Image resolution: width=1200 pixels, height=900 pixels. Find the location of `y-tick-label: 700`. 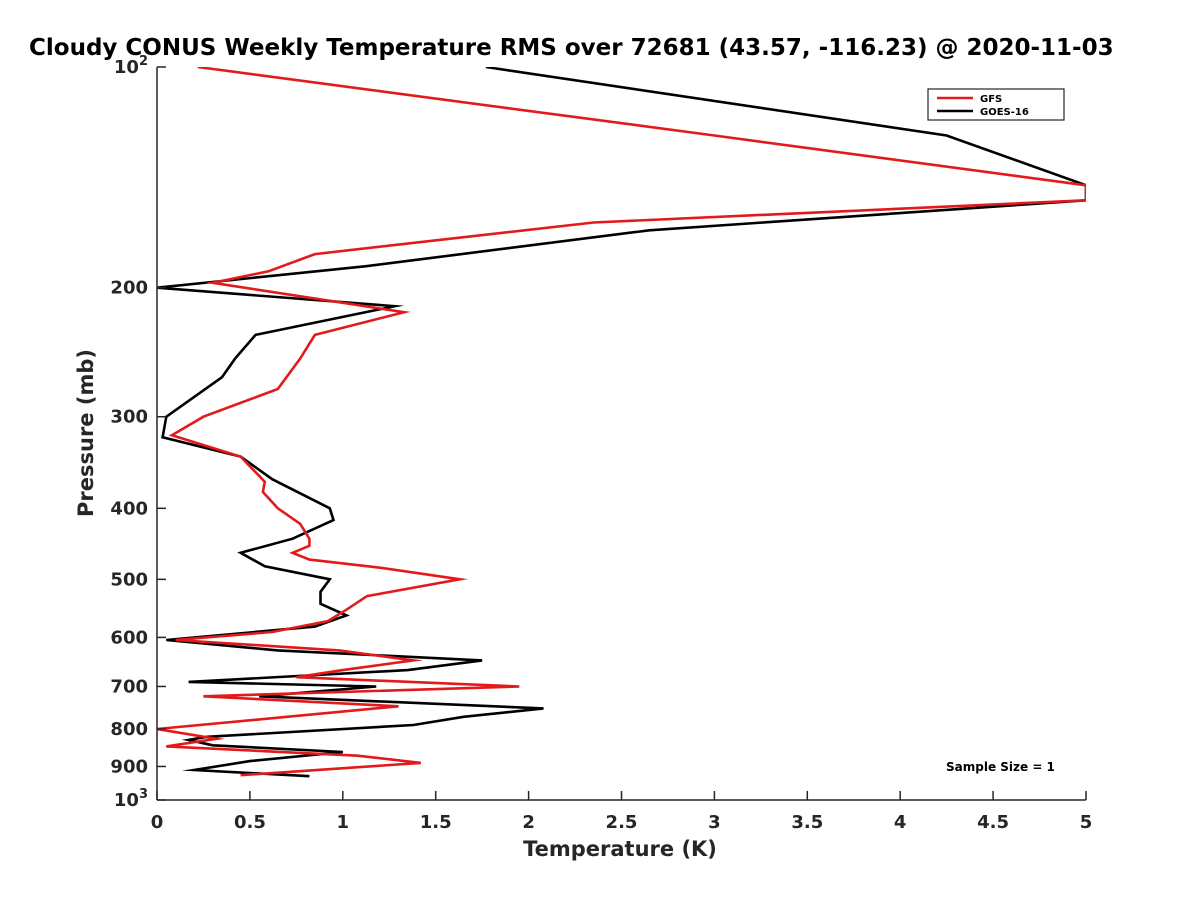

y-tick-label: 700 is located at coordinates (129, 686).